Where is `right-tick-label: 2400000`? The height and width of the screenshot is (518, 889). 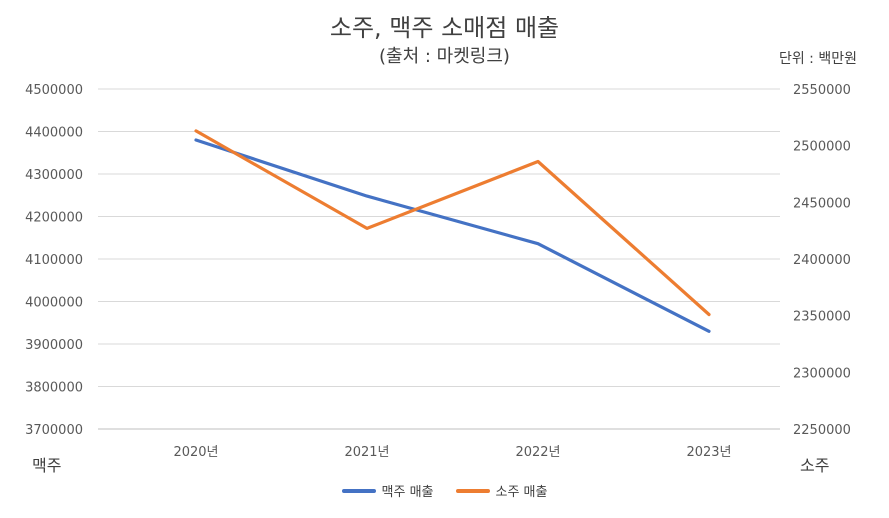 right-tick-label: 2400000 is located at coordinates (822, 260).